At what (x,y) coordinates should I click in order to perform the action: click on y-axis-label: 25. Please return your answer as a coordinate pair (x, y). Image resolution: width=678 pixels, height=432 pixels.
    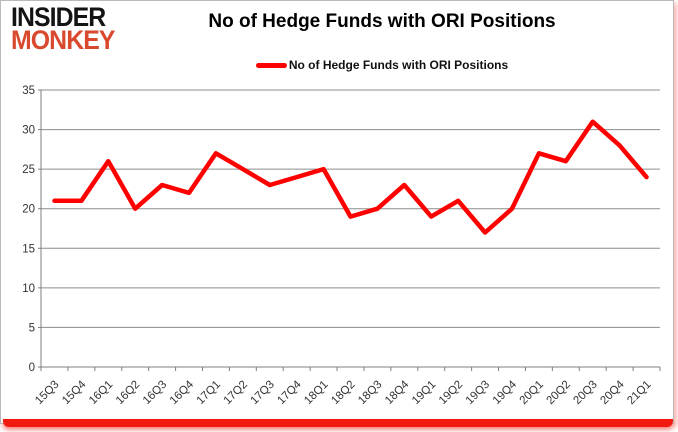
    Looking at the image, I should click on (28, 170).